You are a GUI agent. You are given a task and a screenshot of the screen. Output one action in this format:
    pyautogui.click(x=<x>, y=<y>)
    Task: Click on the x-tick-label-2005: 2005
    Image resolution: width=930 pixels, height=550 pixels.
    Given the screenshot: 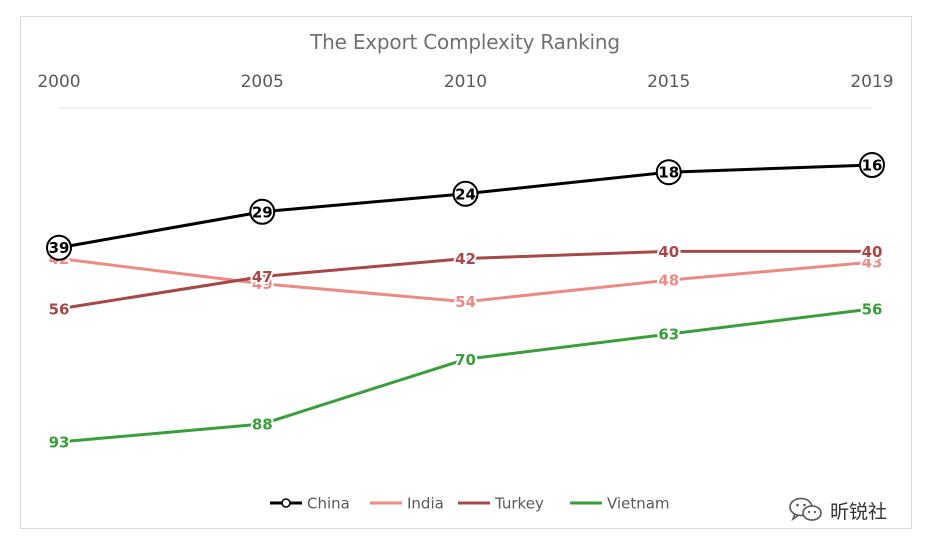 What is the action you would take?
    pyautogui.click(x=262, y=82)
    